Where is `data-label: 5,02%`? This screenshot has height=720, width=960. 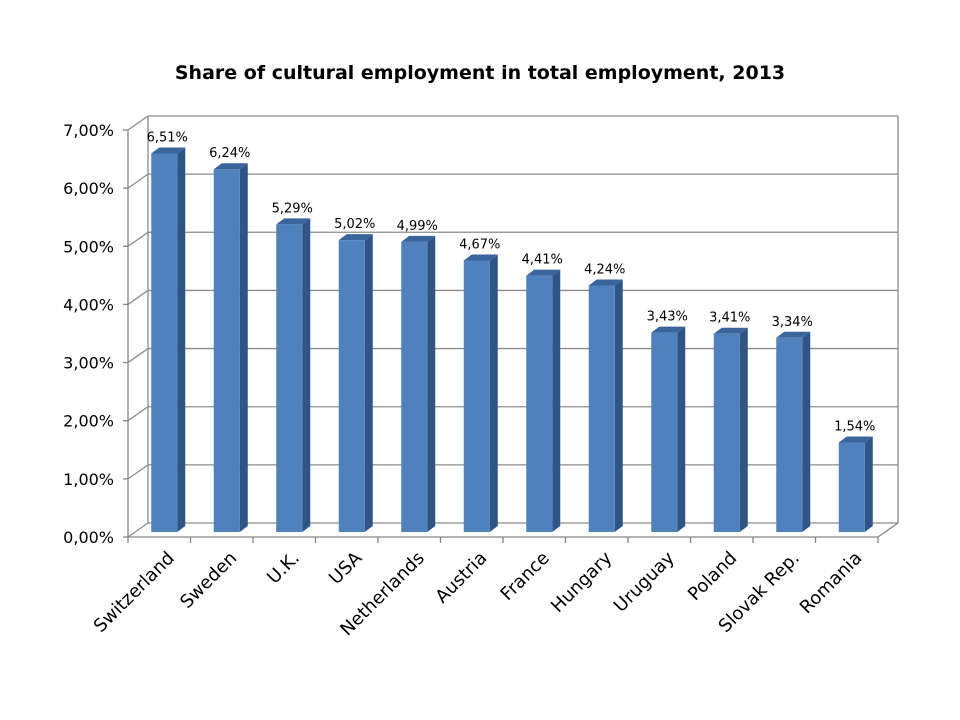 data-label: 5,02% is located at coordinates (354, 224).